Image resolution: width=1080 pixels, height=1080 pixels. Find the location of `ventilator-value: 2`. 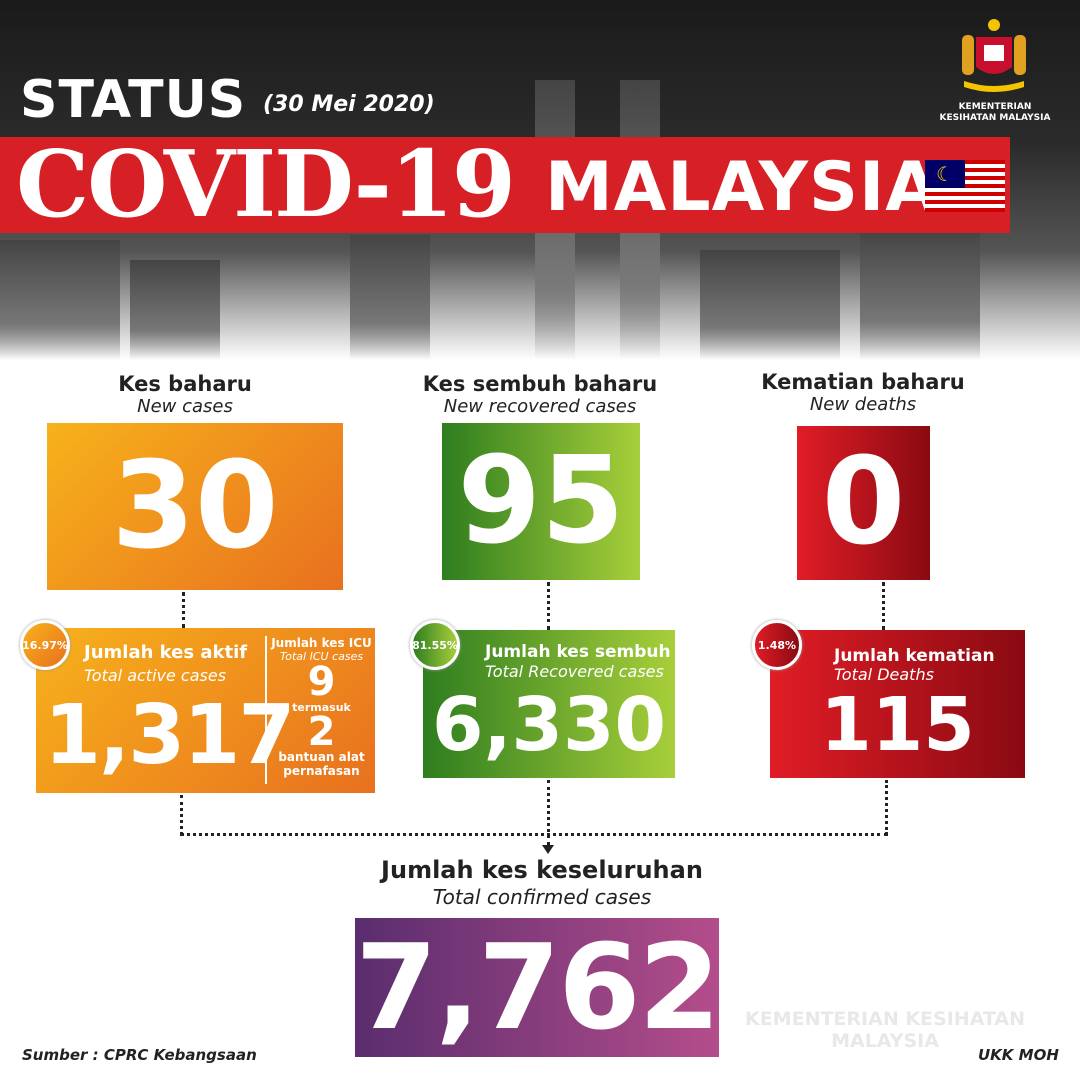

ventilator-value: 2 is located at coordinates (321, 732).